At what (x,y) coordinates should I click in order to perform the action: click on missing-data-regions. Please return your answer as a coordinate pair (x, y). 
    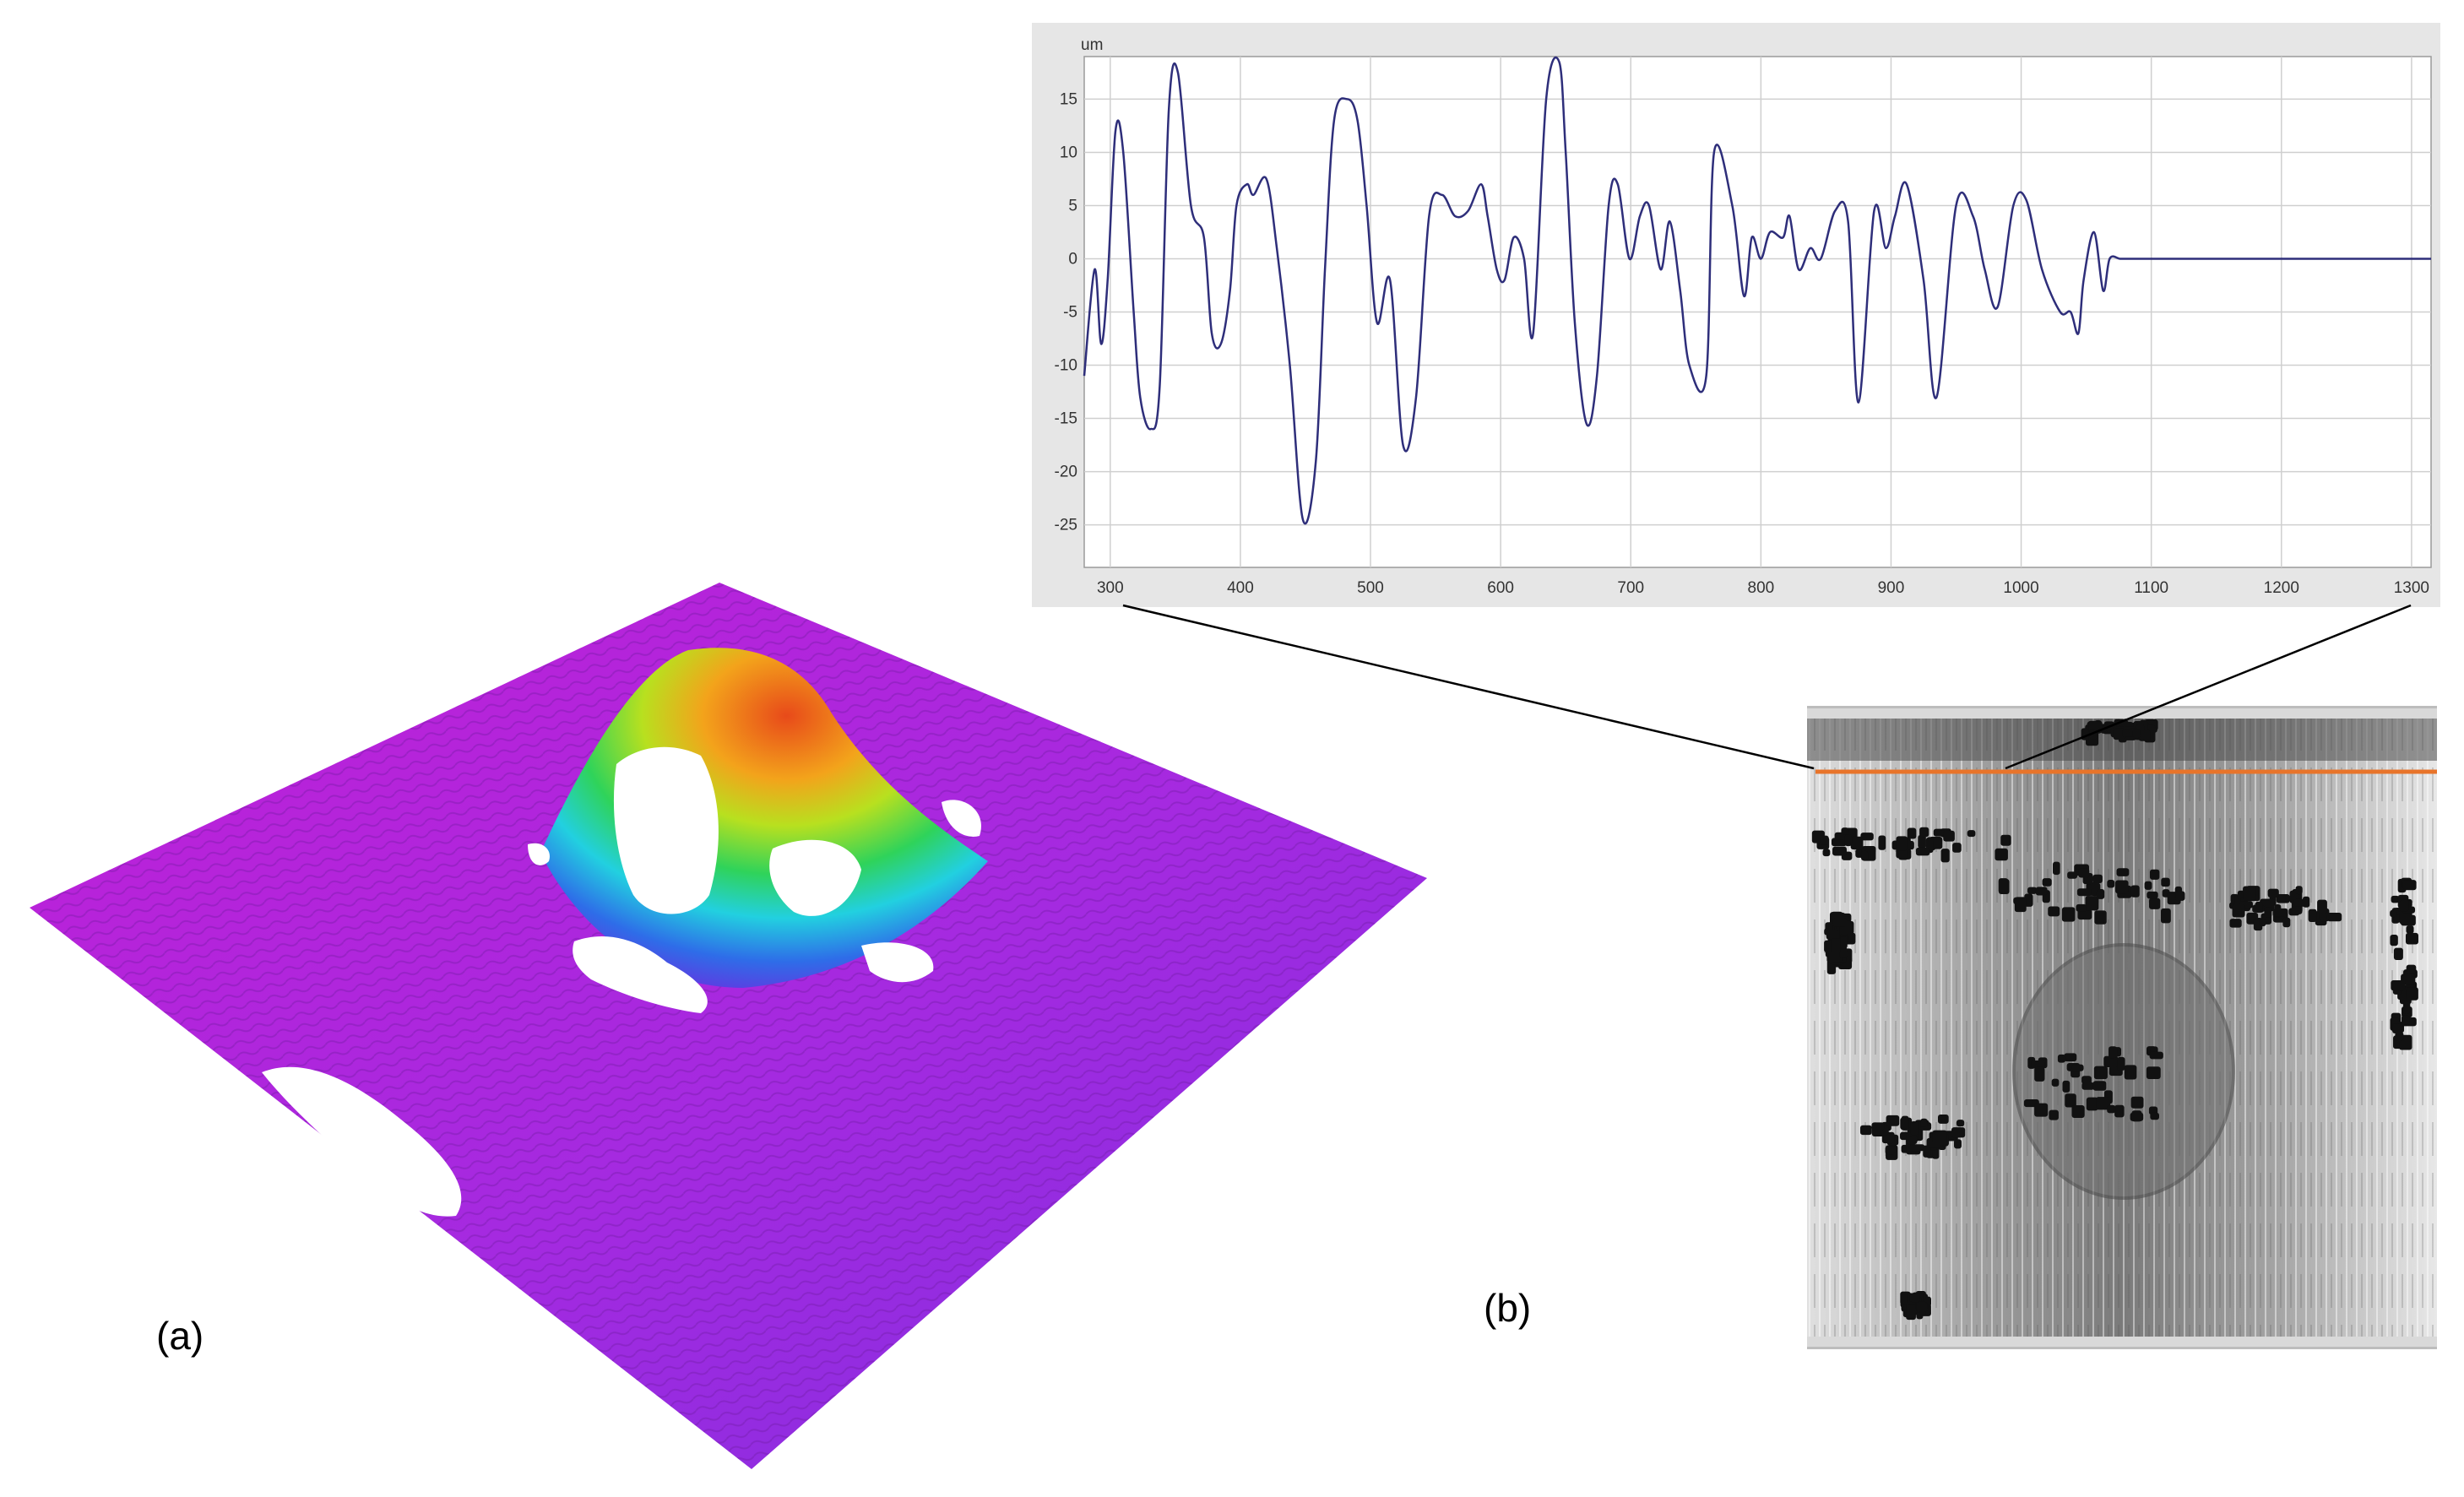
    Looking at the image, I should click on (621, 981).